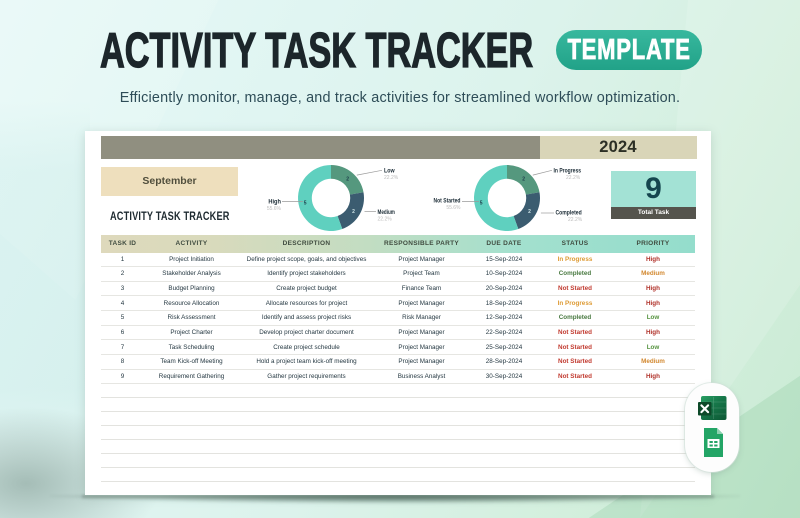 This screenshot has width=800, height=518. Describe the element at coordinates (386, 213) in the screenshot. I see `svg-text: Medium` at that location.